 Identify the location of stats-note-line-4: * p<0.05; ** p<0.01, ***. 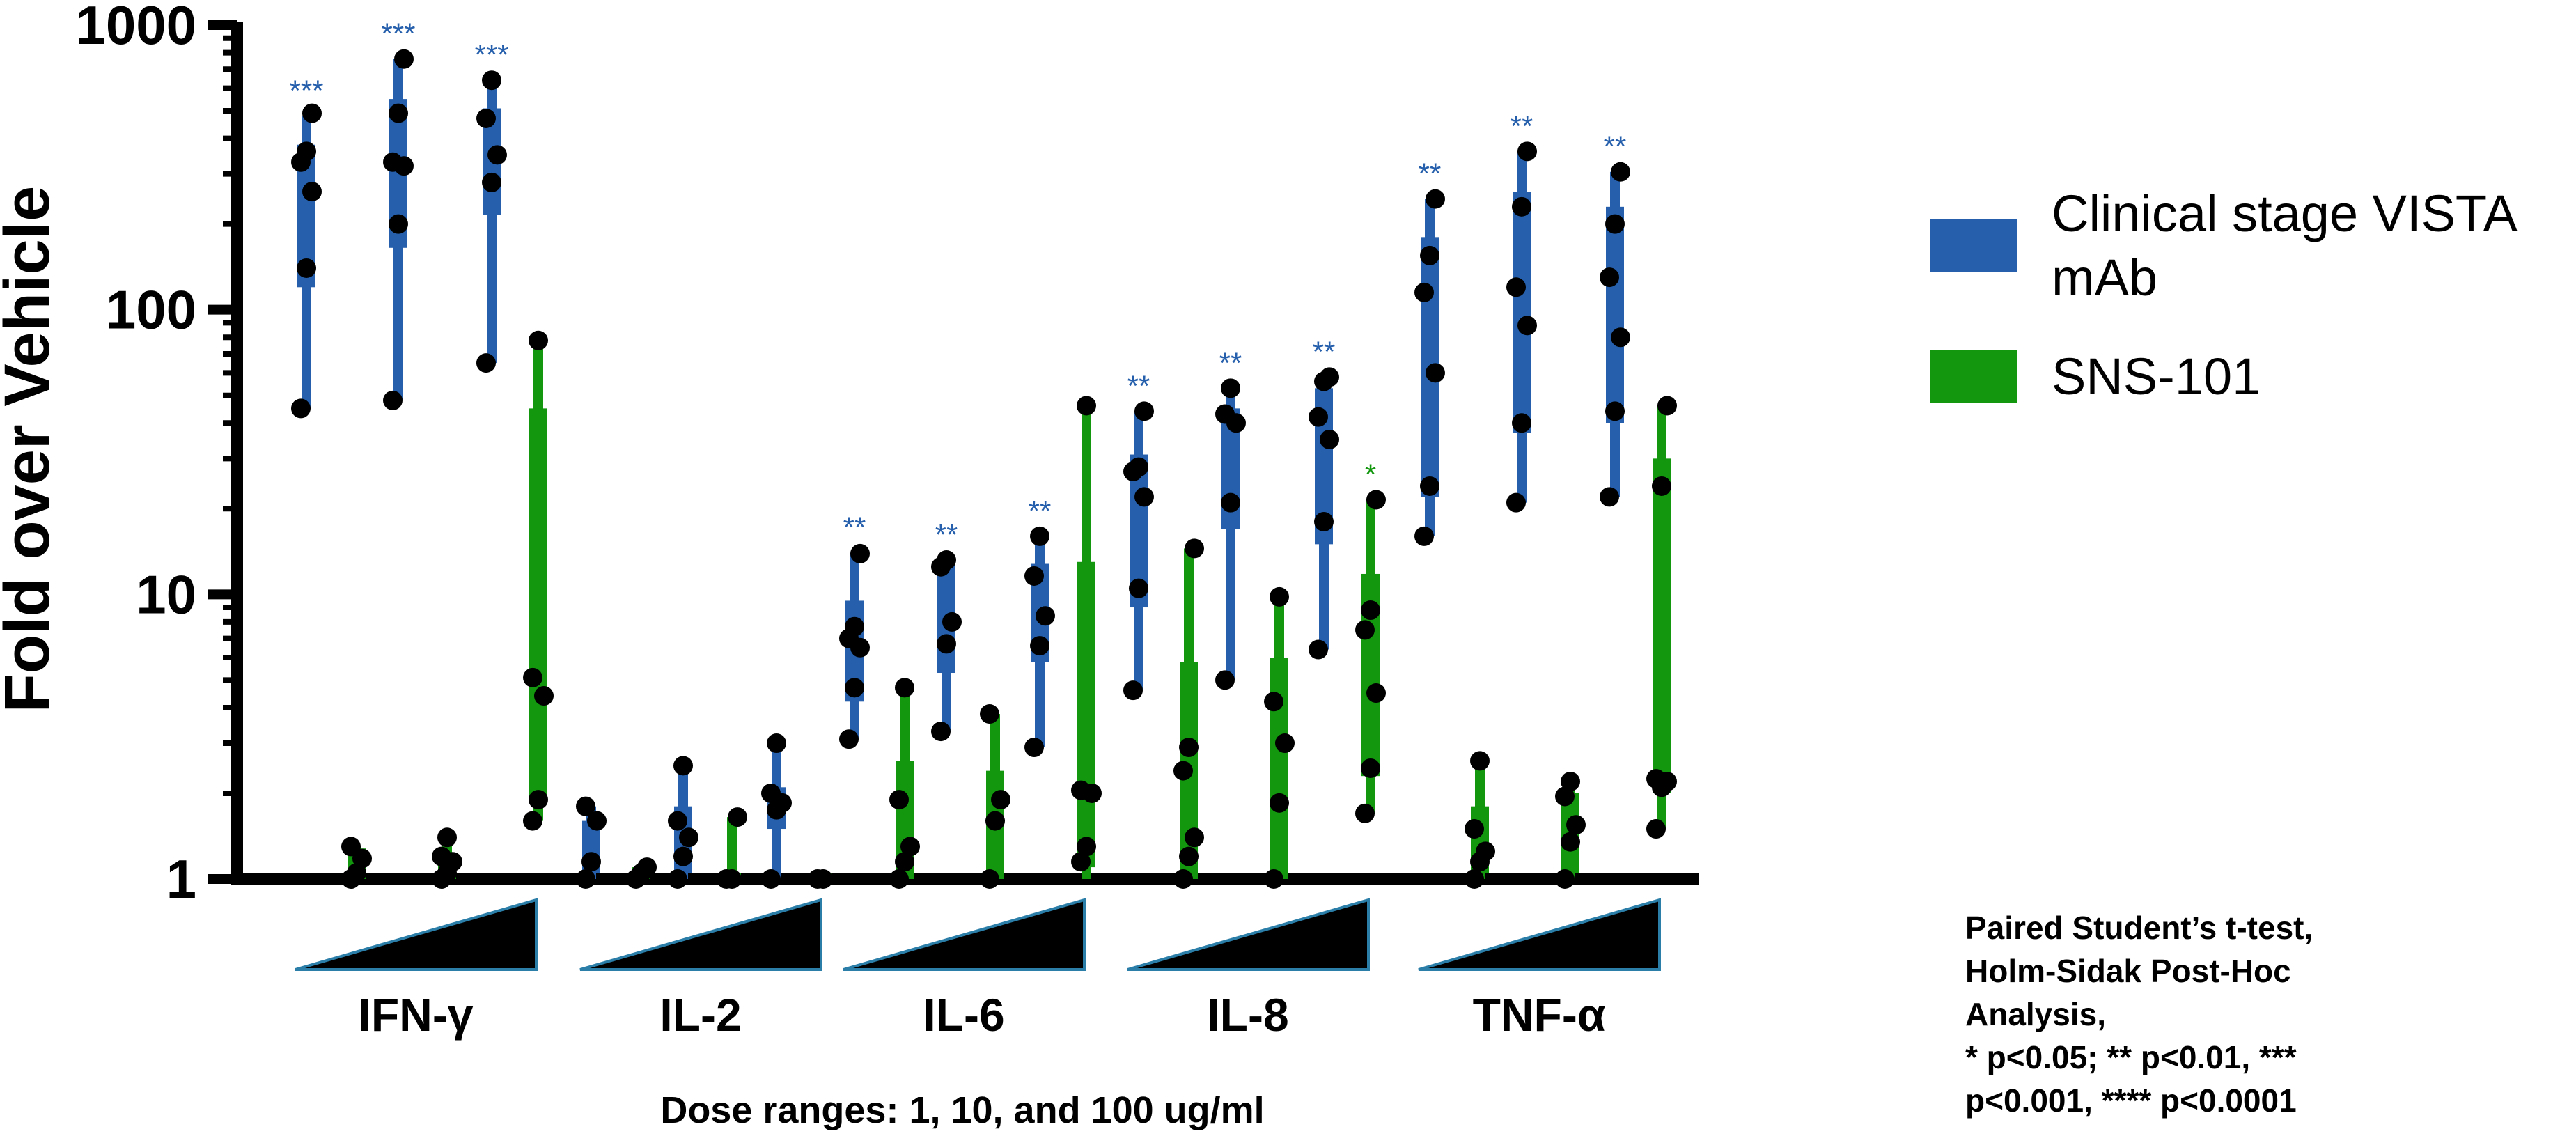
(2131, 1057).